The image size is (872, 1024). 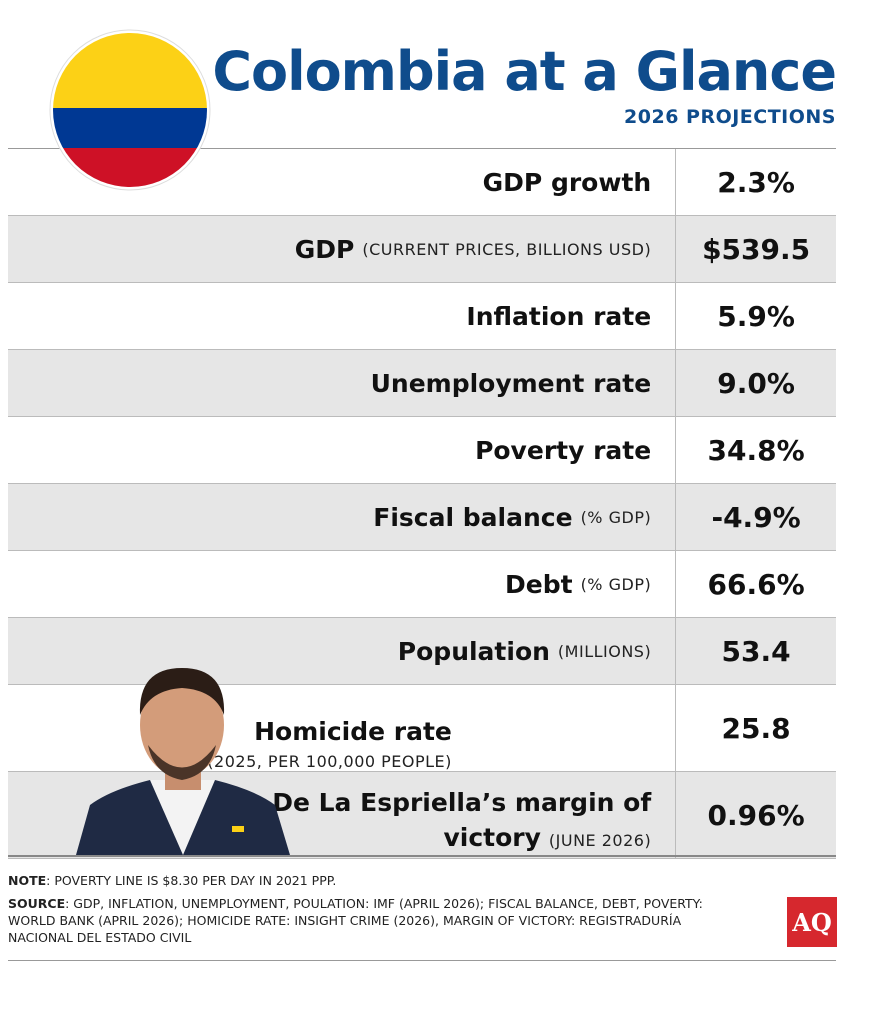 I want to click on subtitle: 2026 PROJECTIONS, so click(x=730, y=117).